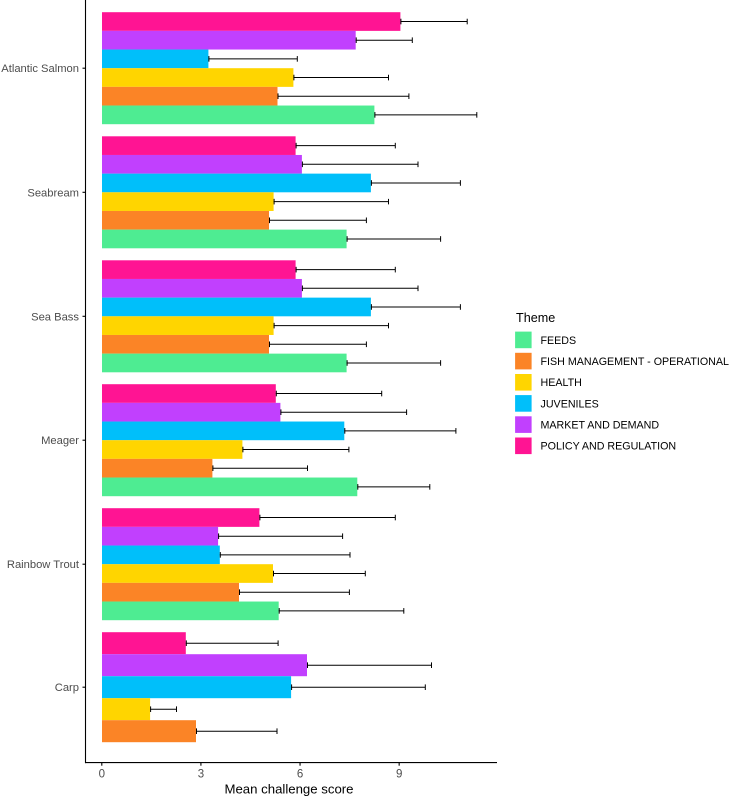 Image resolution: width=733 pixels, height=804 pixels. I want to click on svg-text: 0, so click(102, 774).